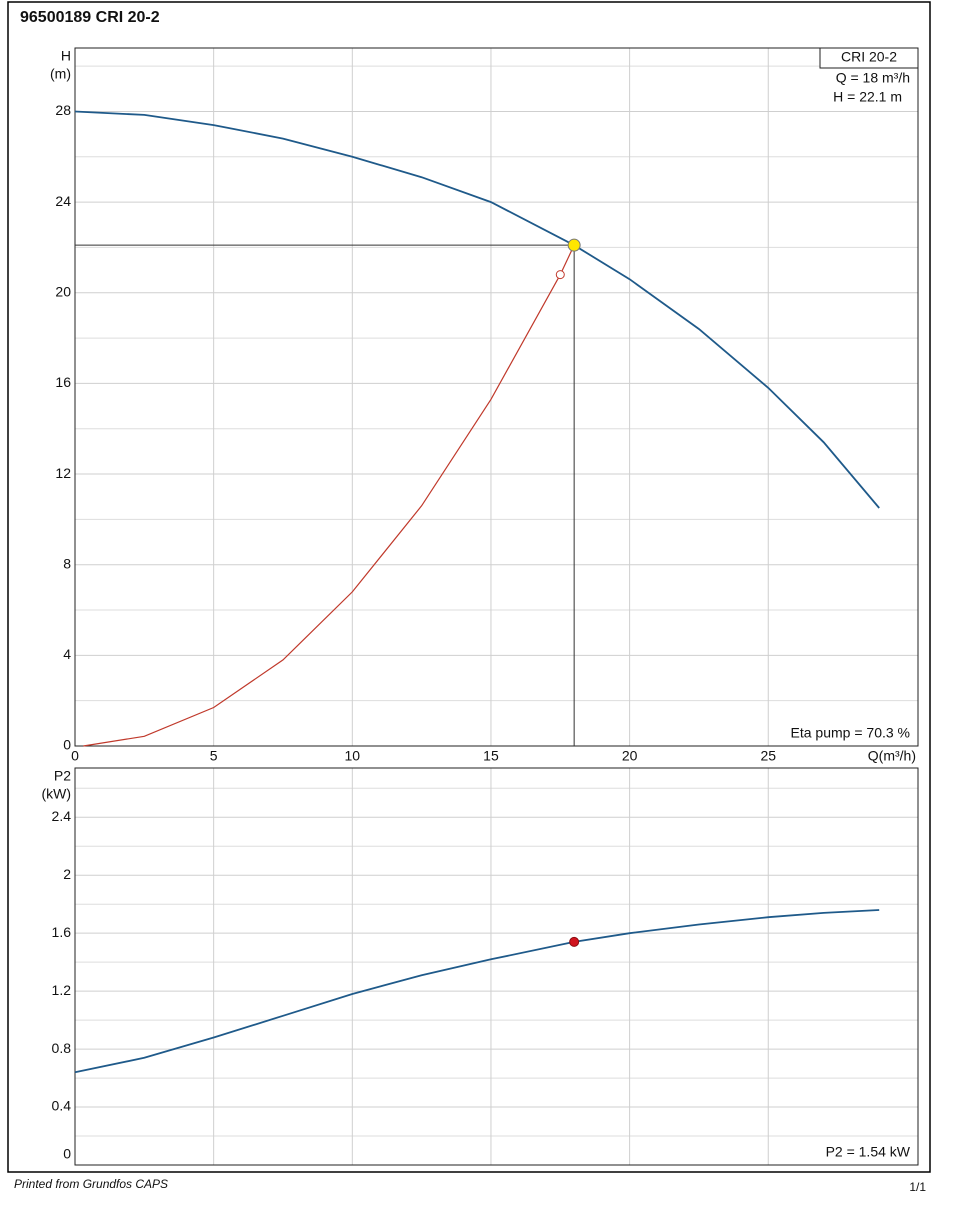 This screenshot has height=1205, width=960. What do you see at coordinates (62, 776) in the screenshot?
I see `y-axis-label: P2` at bounding box center [62, 776].